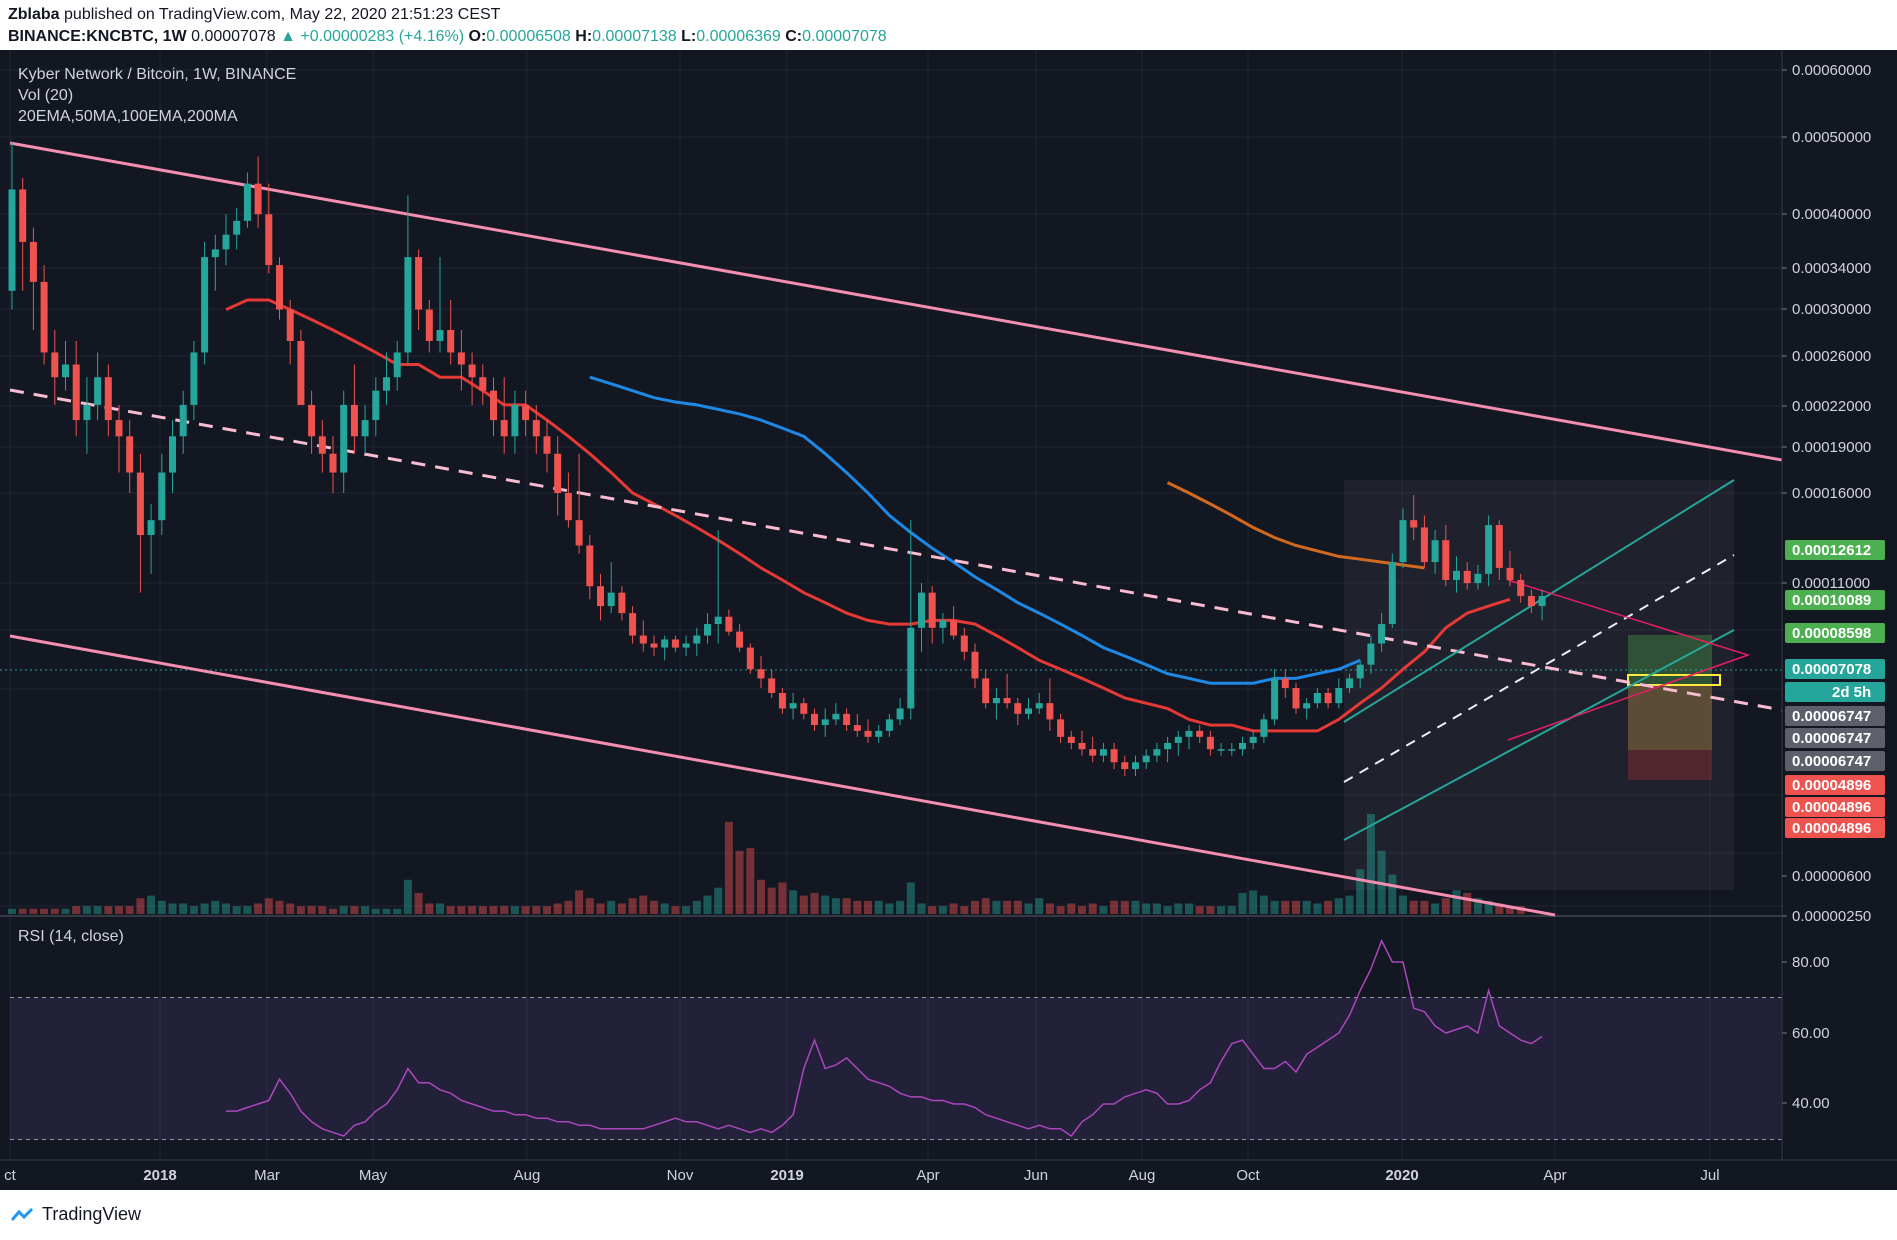 This screenshot has height=1240, width=1897. Describe the element at coordinates (948, 1175) in the screenshot. I see `time-axis-bg` at that location.